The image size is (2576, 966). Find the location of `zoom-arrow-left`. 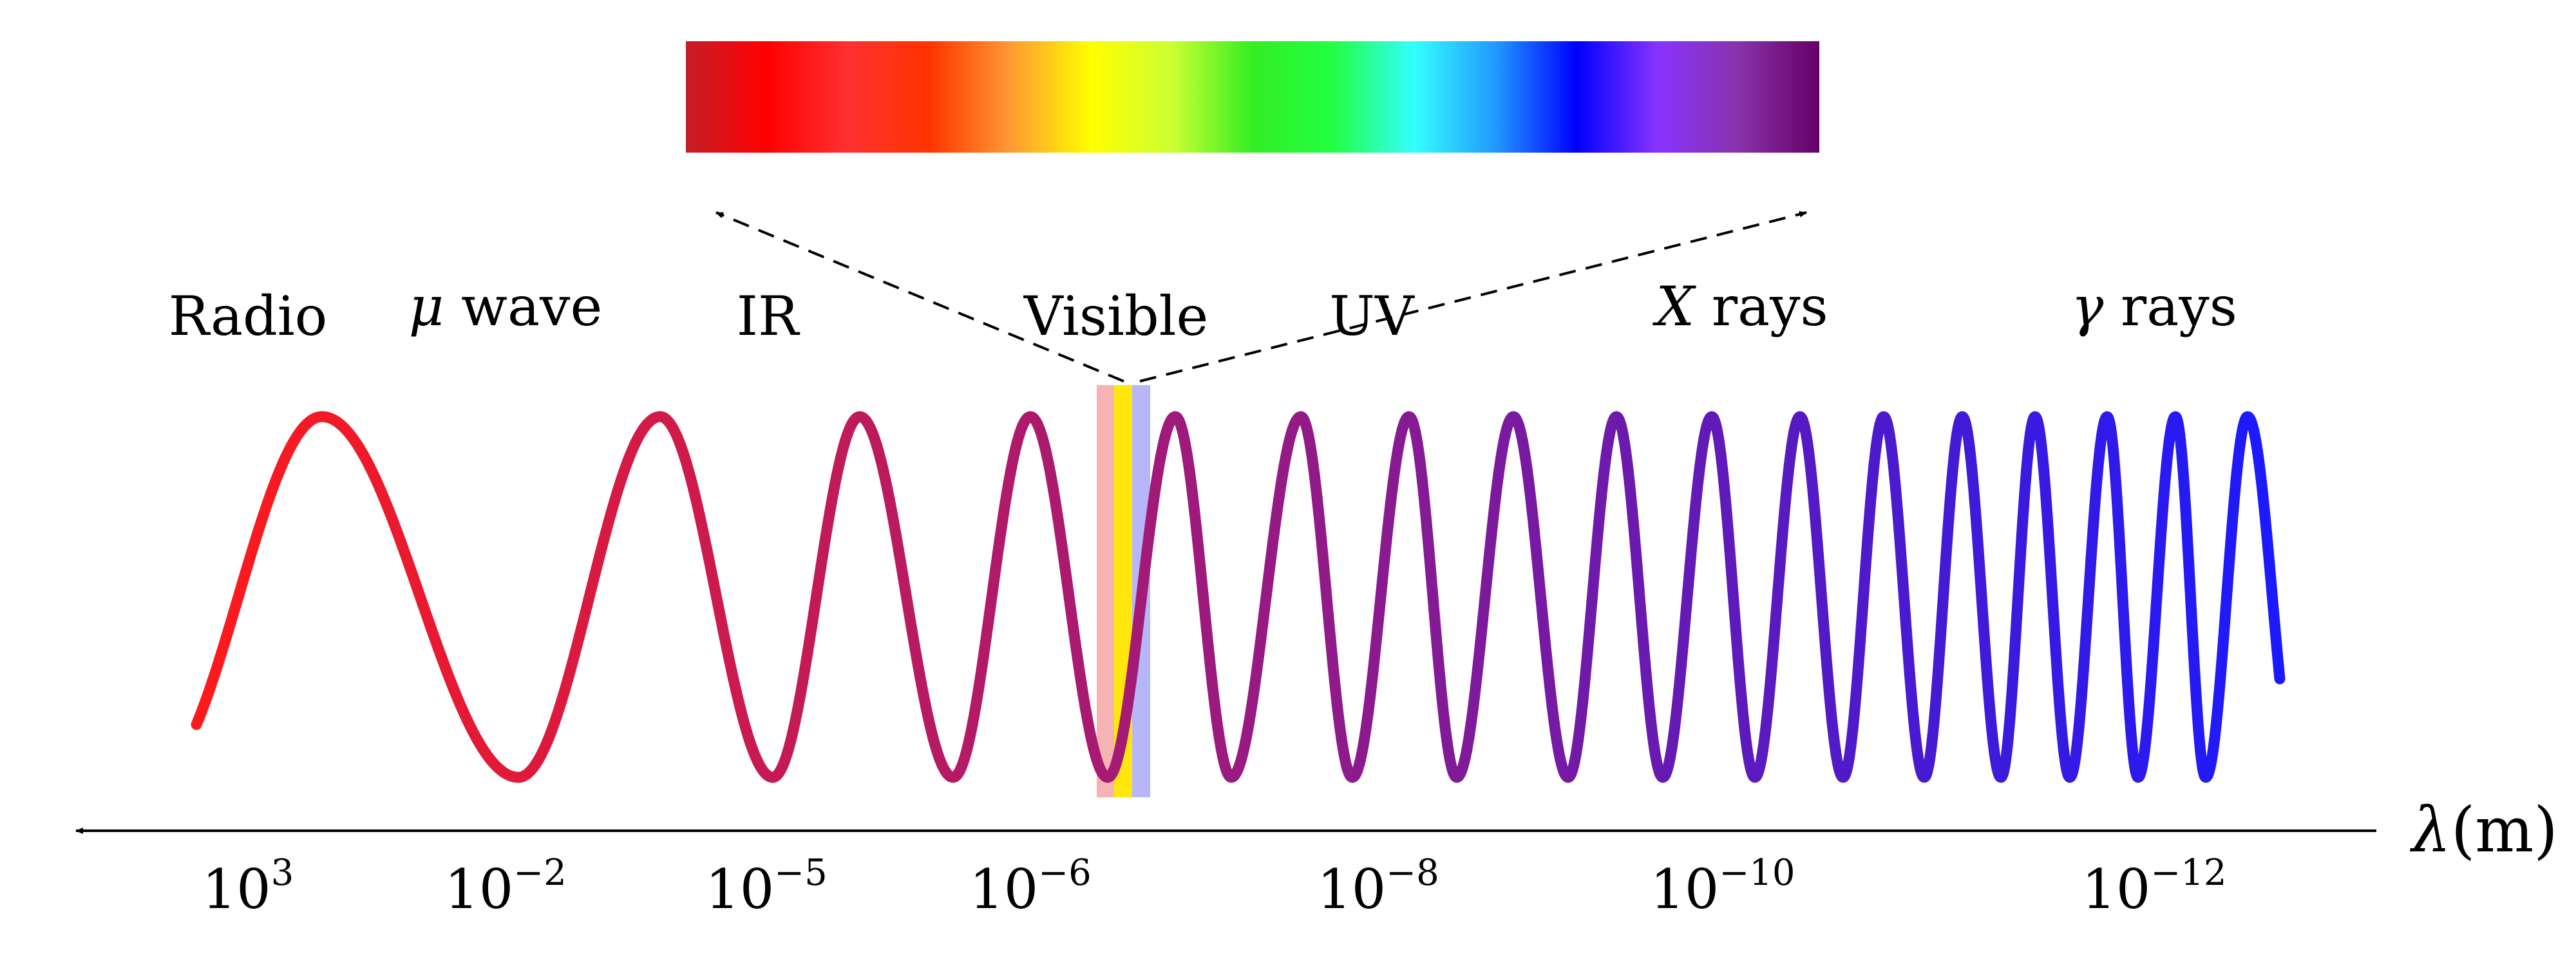

zoom-arrow-left is located at coordinates (919, 297).